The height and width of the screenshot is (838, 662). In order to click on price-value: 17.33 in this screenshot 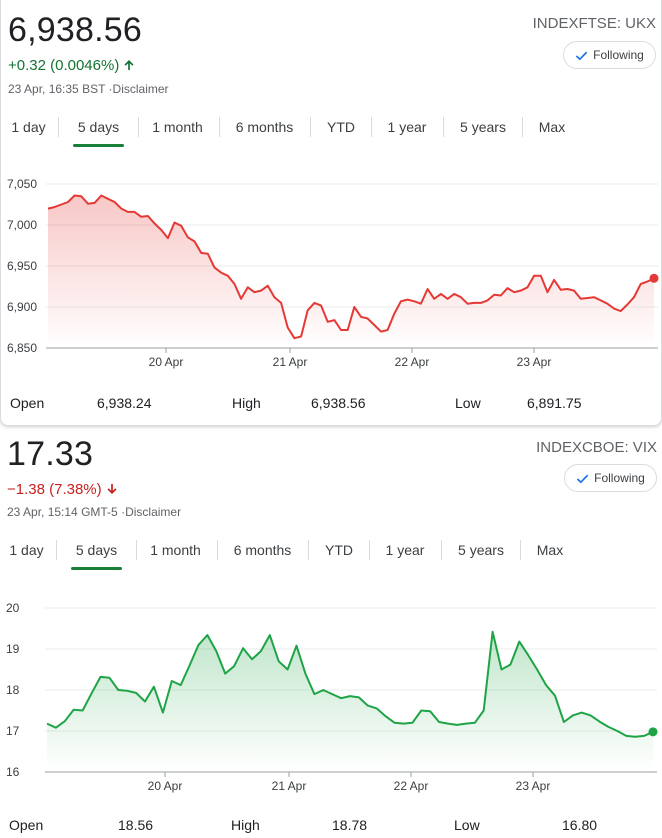, I will do `click(50, 454)`.